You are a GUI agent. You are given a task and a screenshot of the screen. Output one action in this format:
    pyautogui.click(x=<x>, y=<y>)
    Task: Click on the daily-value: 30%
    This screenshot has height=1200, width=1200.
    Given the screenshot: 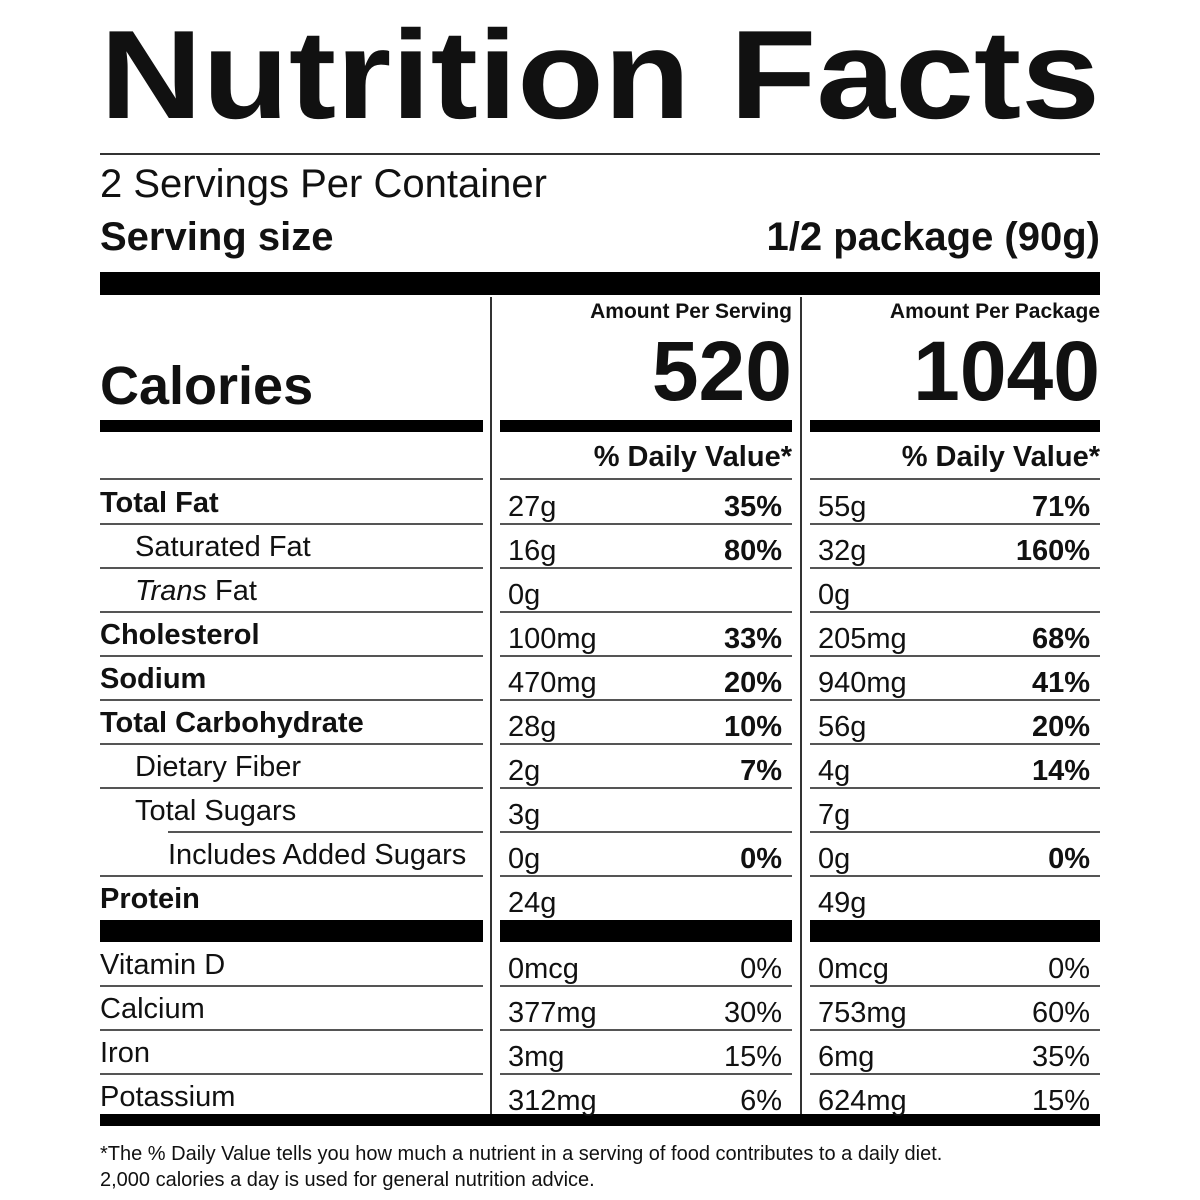 What is the action you would take?
    pyautogui.click(x=753, y=1013)
    